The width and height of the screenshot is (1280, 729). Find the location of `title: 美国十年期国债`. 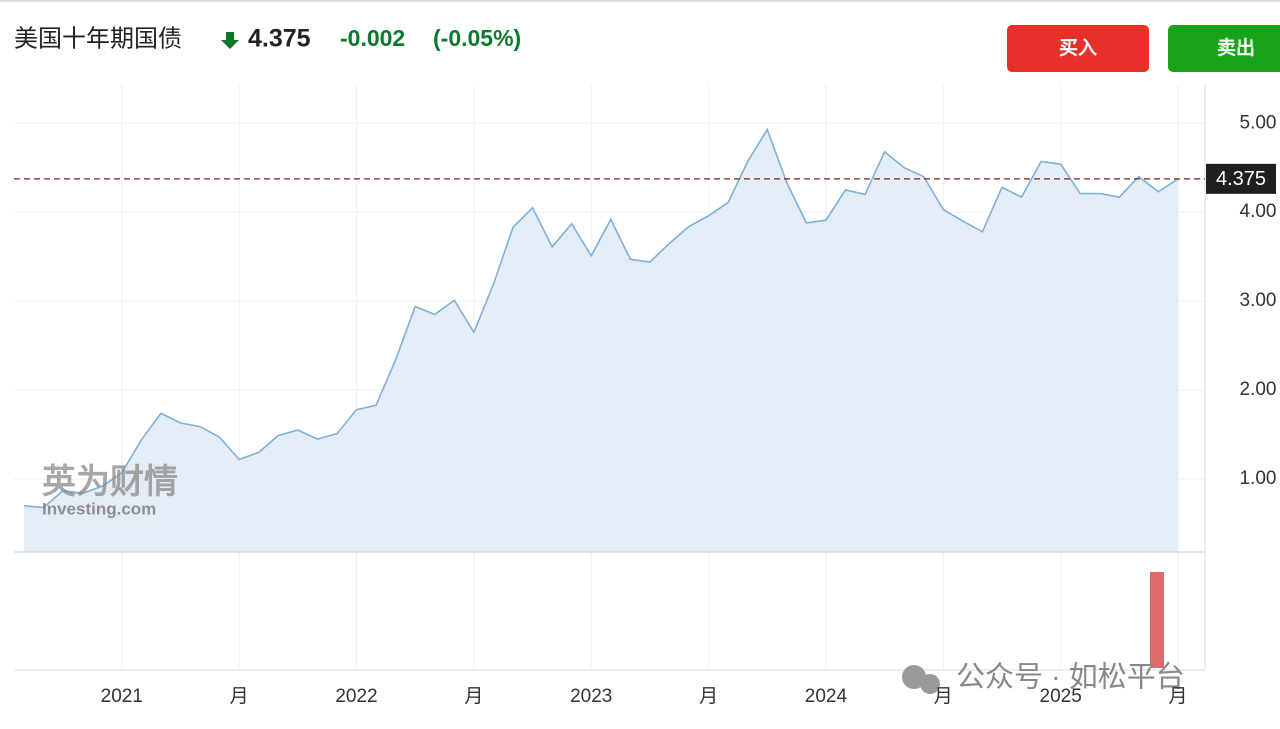

title: 美国十年期国债 is located at coordinates (98, 38).